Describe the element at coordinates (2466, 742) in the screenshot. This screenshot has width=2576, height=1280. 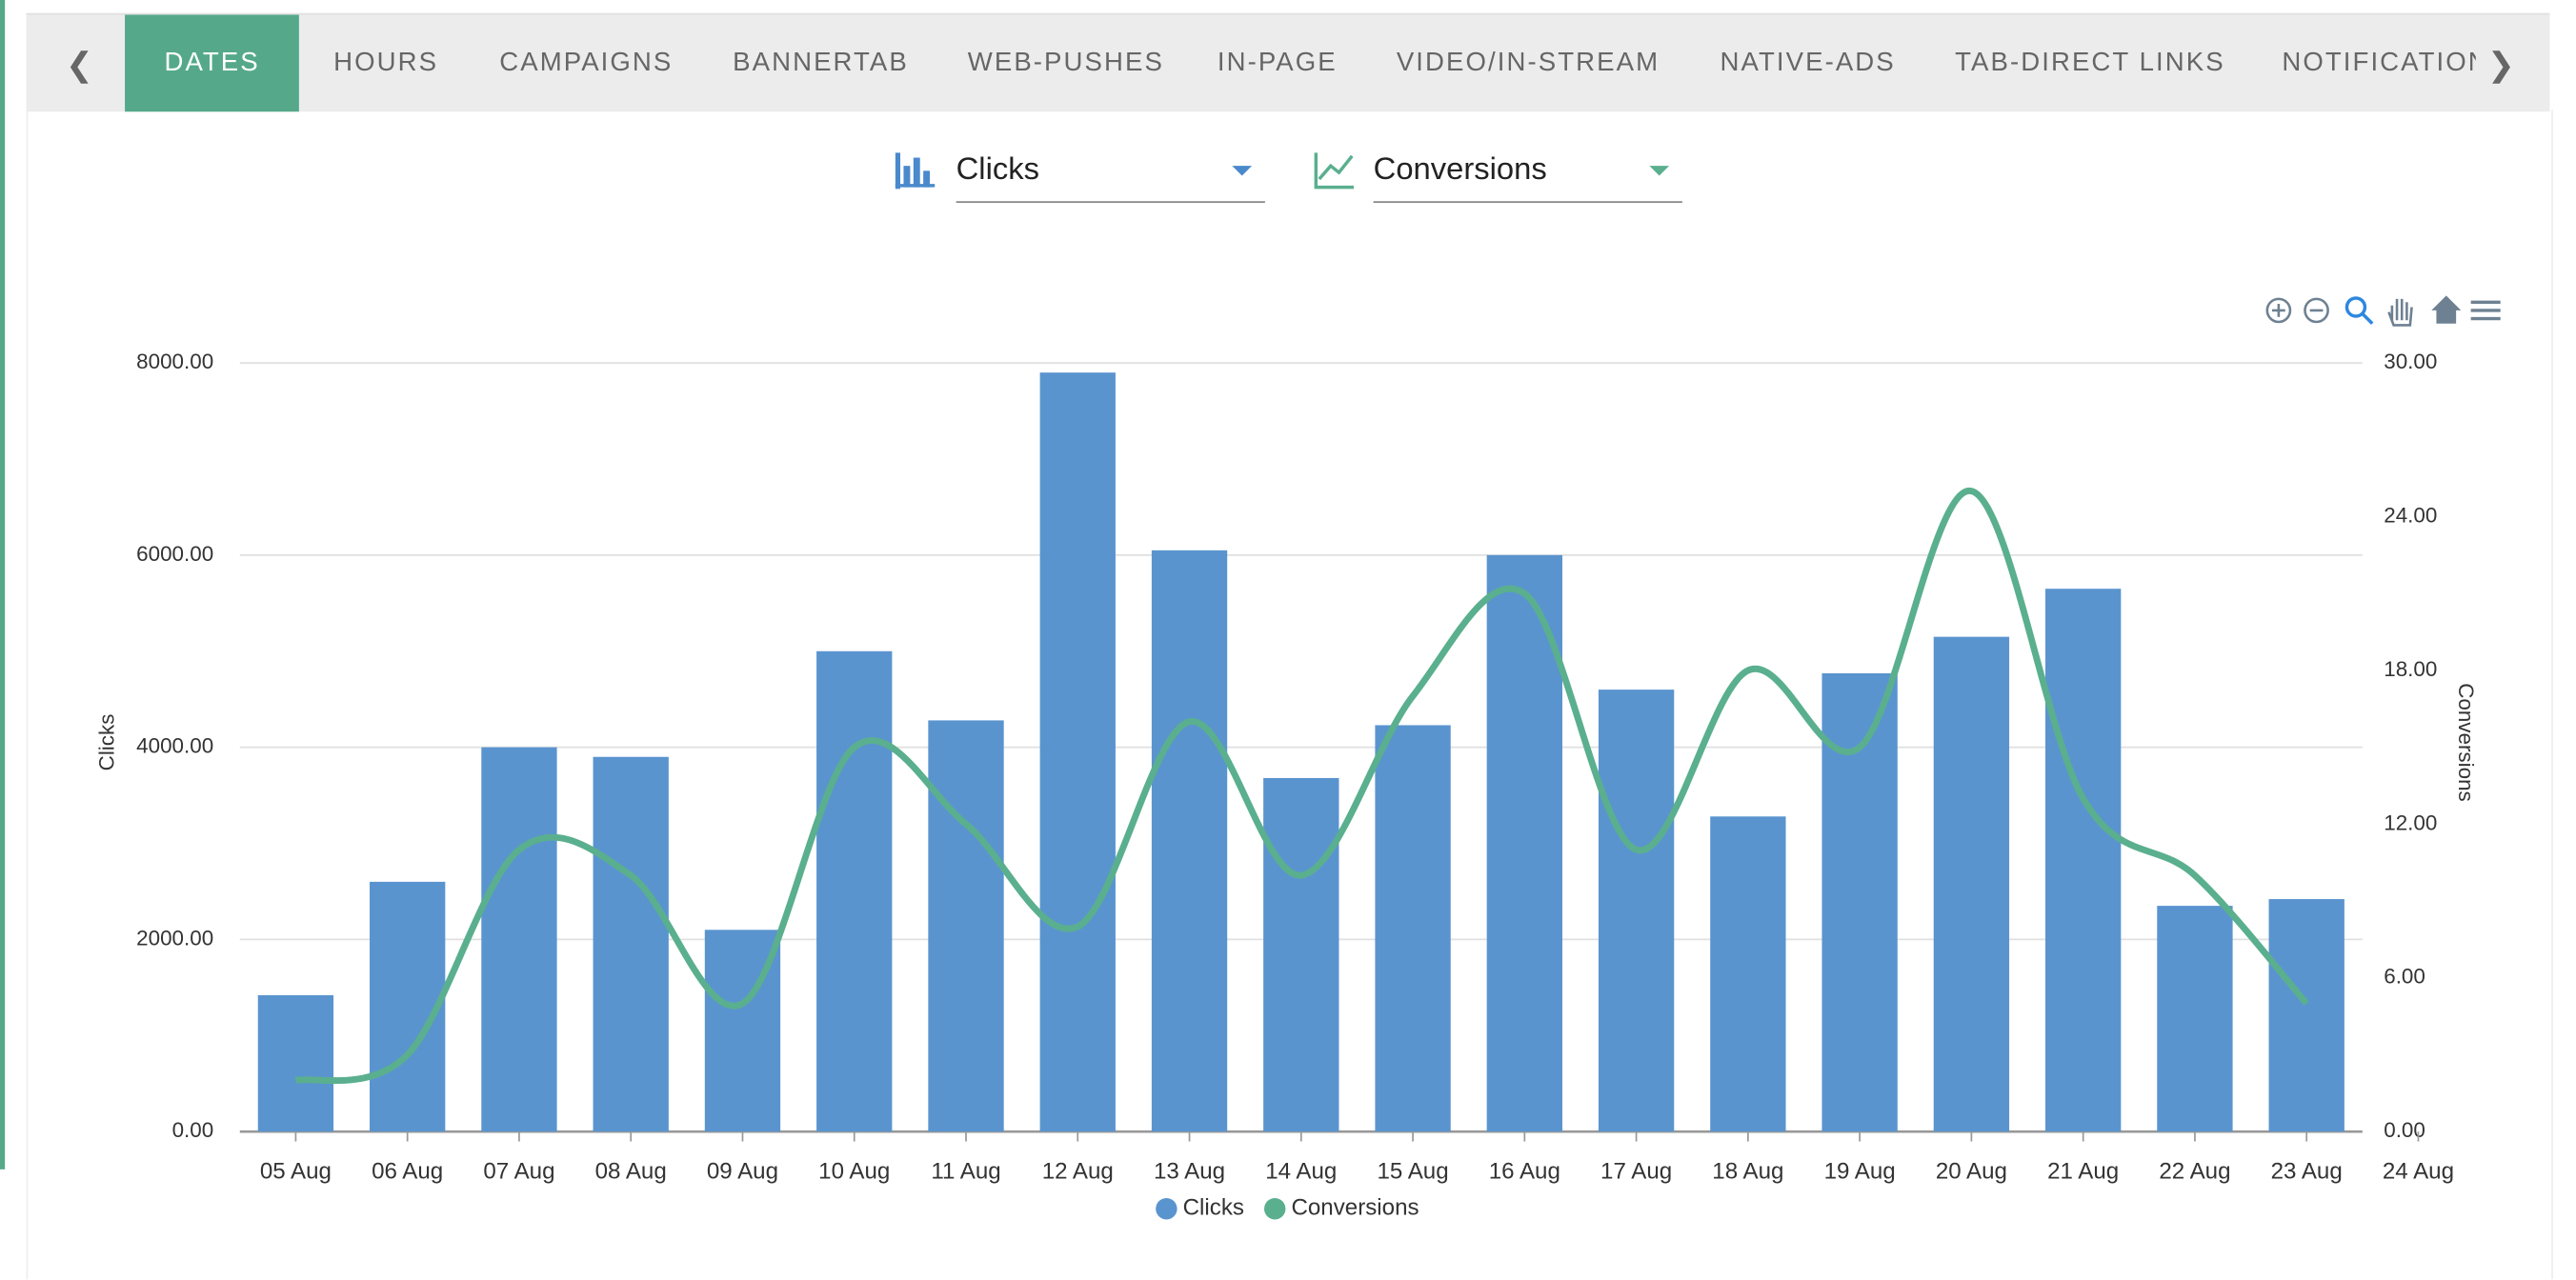
I see `y2-axis-title: Conversions` at that location.